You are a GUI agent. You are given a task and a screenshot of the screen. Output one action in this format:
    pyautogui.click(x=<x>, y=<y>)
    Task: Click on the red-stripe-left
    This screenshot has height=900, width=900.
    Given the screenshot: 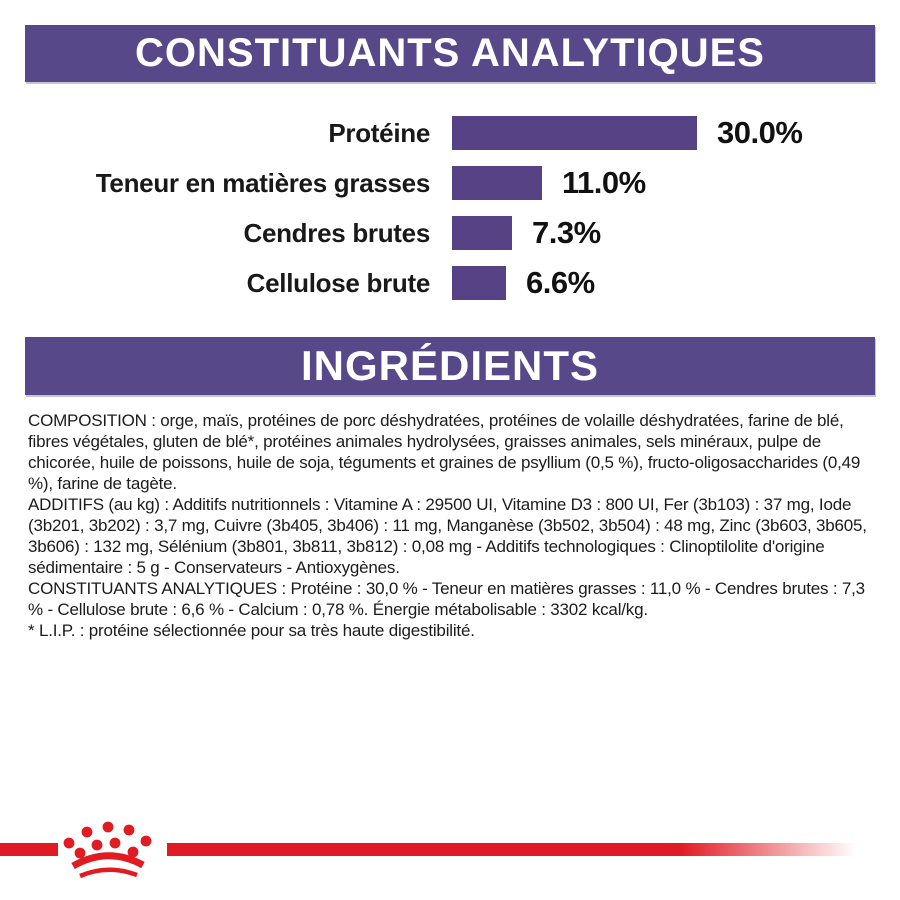 What is the action you would take?
    pyautogui.click(x=29, y=849)
    